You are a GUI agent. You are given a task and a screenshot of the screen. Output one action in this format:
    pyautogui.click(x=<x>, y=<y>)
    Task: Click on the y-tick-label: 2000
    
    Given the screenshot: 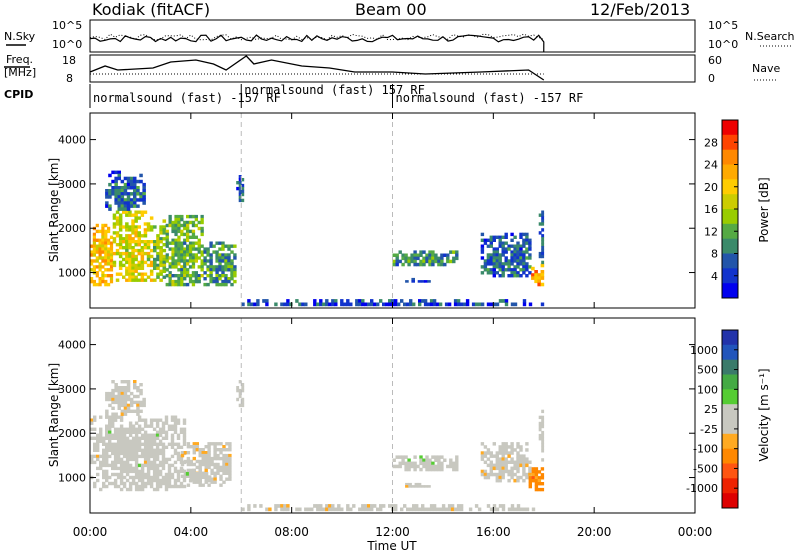 What is the action you would take?
    pyautogui.click(x=72, y=433)
    